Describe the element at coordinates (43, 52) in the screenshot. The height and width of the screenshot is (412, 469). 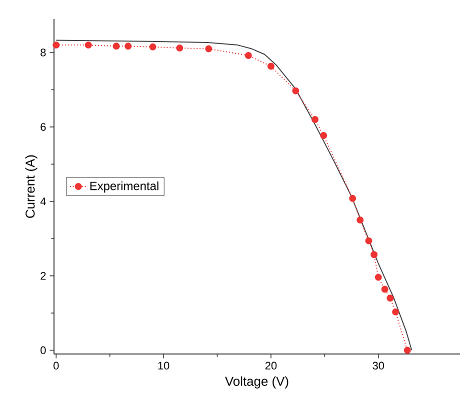
I see `y-tick-label: 8` at that location.